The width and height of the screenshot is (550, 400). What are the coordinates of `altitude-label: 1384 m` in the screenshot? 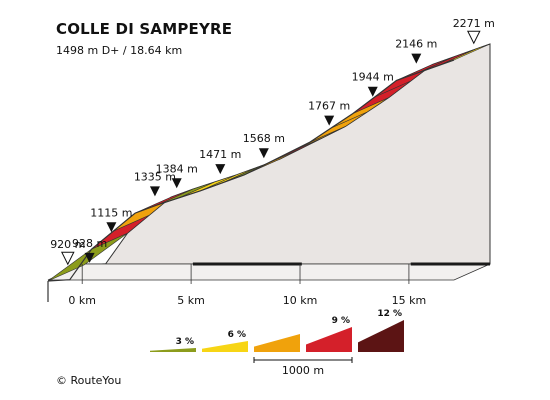 It's located at (177, 168).